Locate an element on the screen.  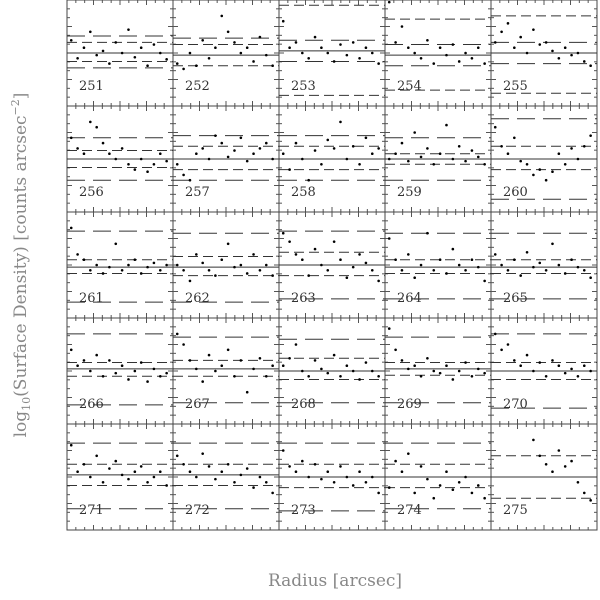
panel-label: 260 is located at coordinates (515, 192).